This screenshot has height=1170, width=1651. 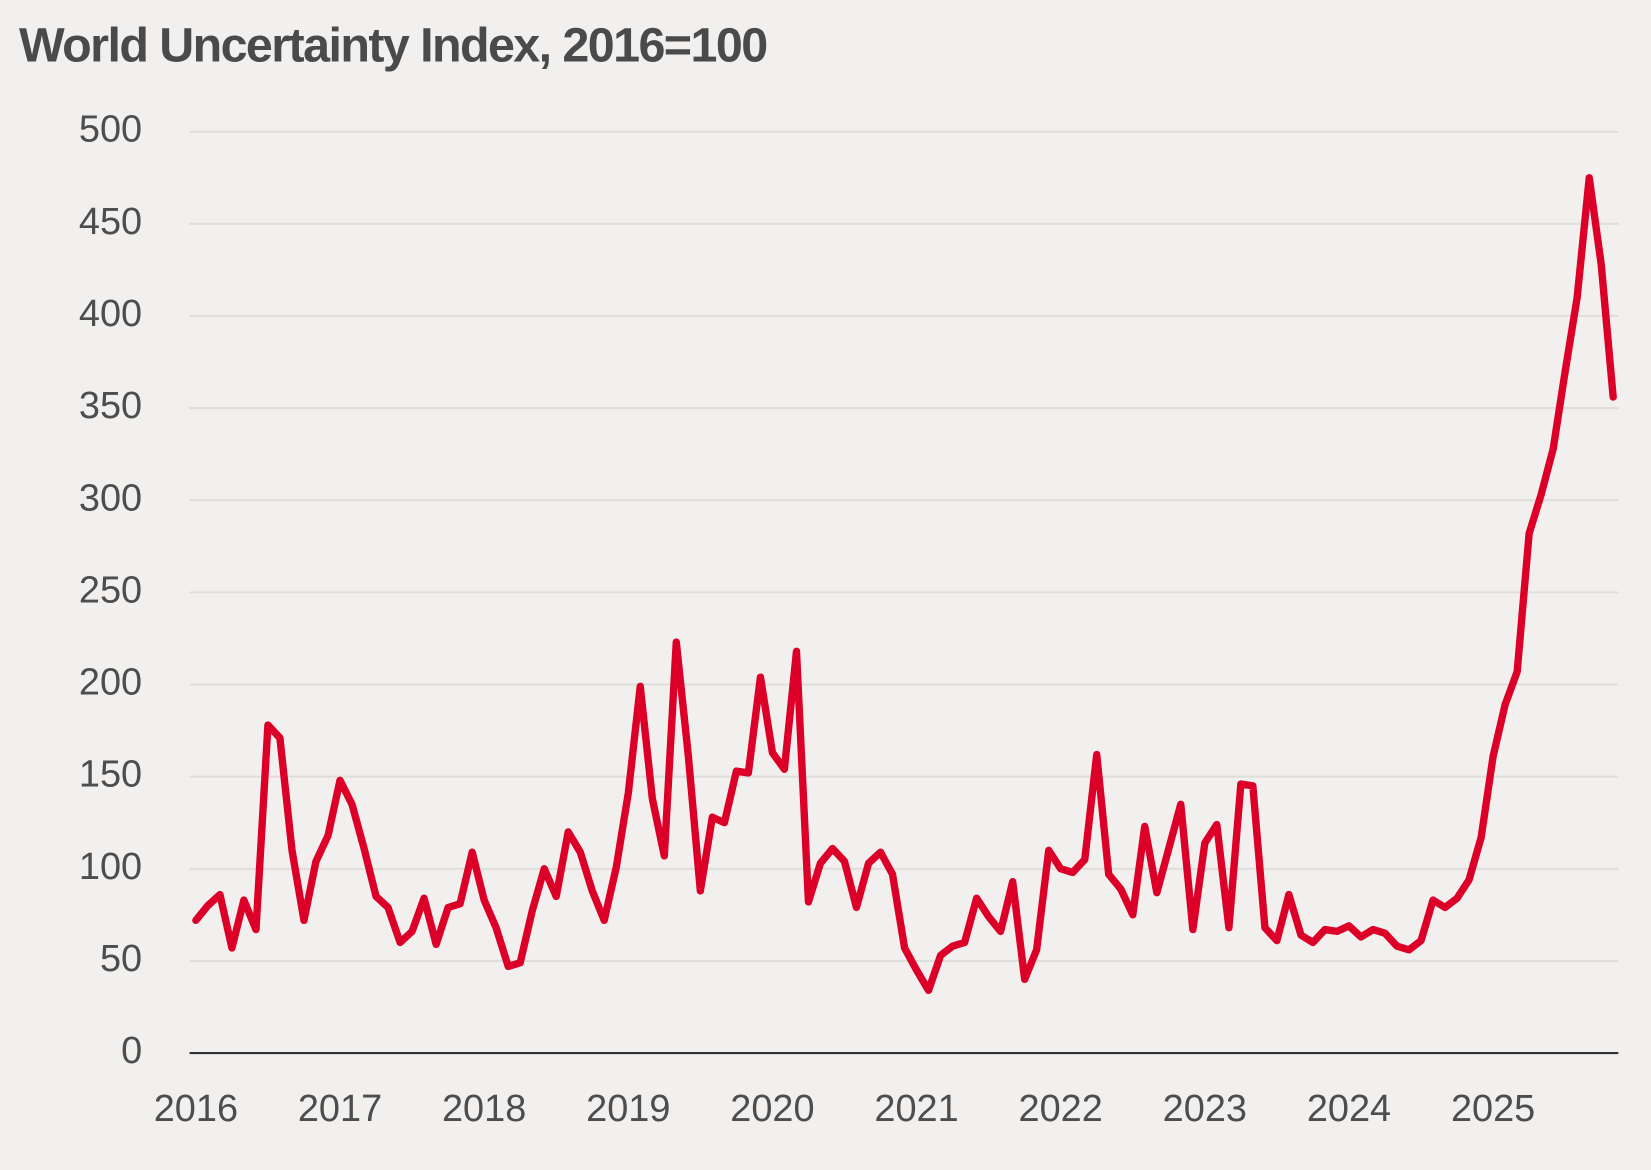 I want to click on x-tick-label: 2019, so click(x=628, y=1109).